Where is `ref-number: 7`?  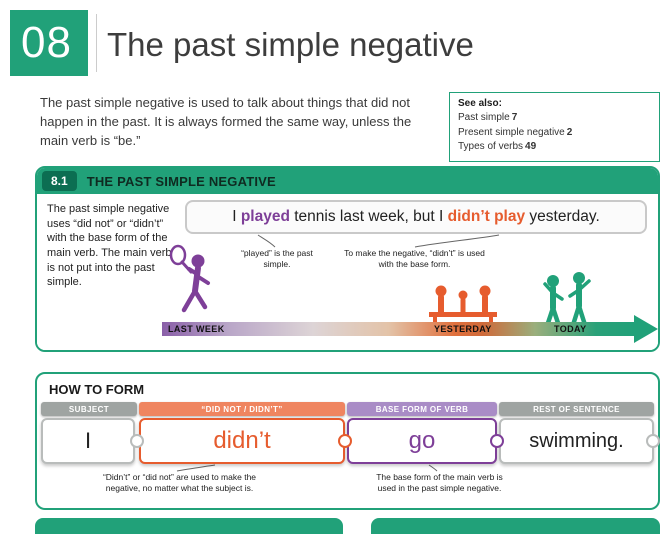
ref-number: 7 is located at coordinates (514, 117).